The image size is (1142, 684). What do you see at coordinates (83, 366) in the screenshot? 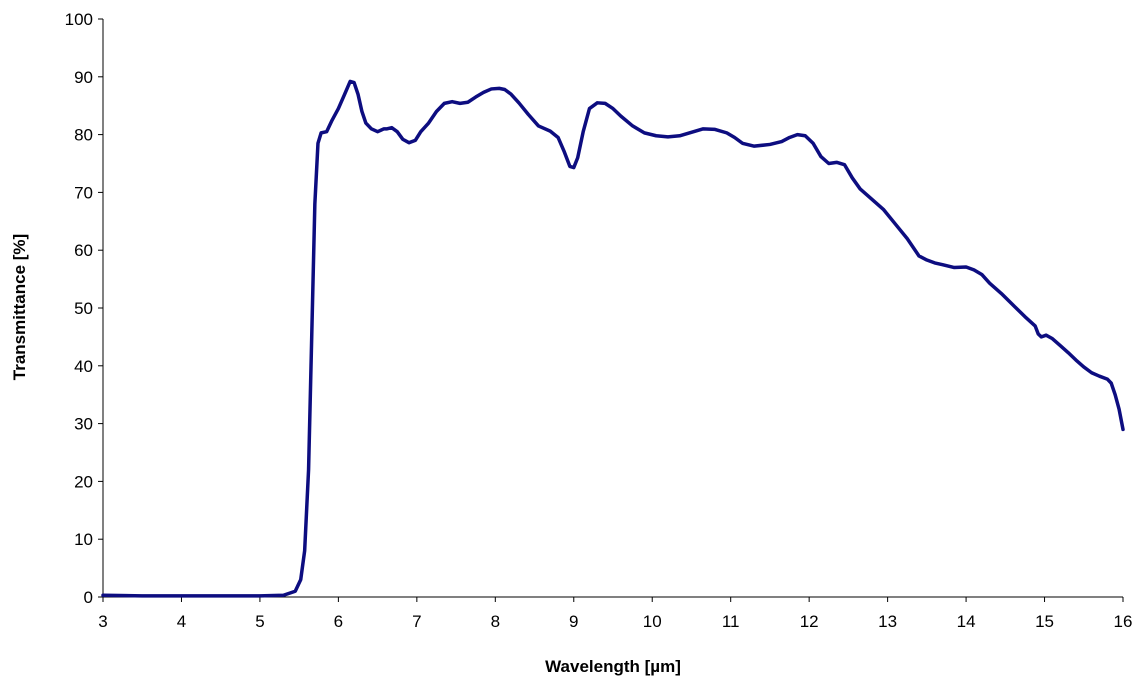
I see `y-tick-label: 40` at bounding box center [83, 366].